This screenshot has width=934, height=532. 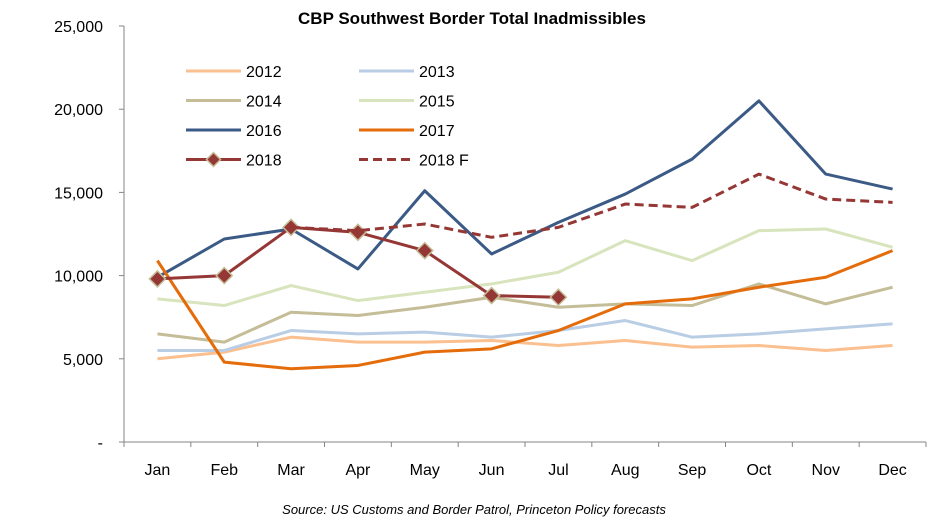 What do you see at coordinates (264, 161) in the screenshot?
I see `legend-label: 2018` at bounding box center [264, 161].